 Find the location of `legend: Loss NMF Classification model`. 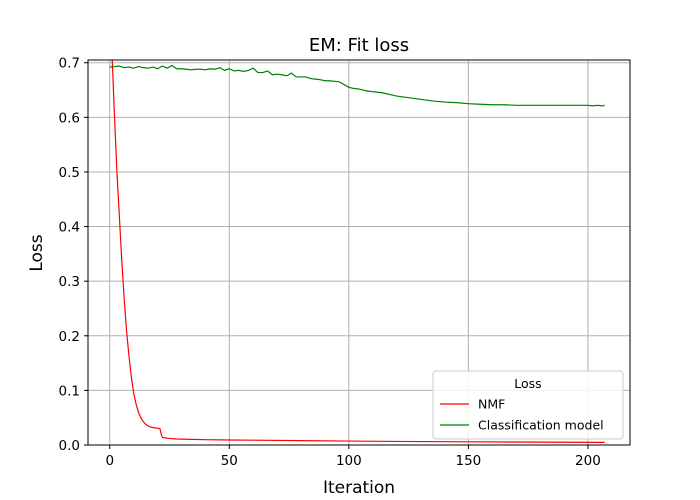

legend: Loss NMF Classification model is located at coordinates (528, 405).